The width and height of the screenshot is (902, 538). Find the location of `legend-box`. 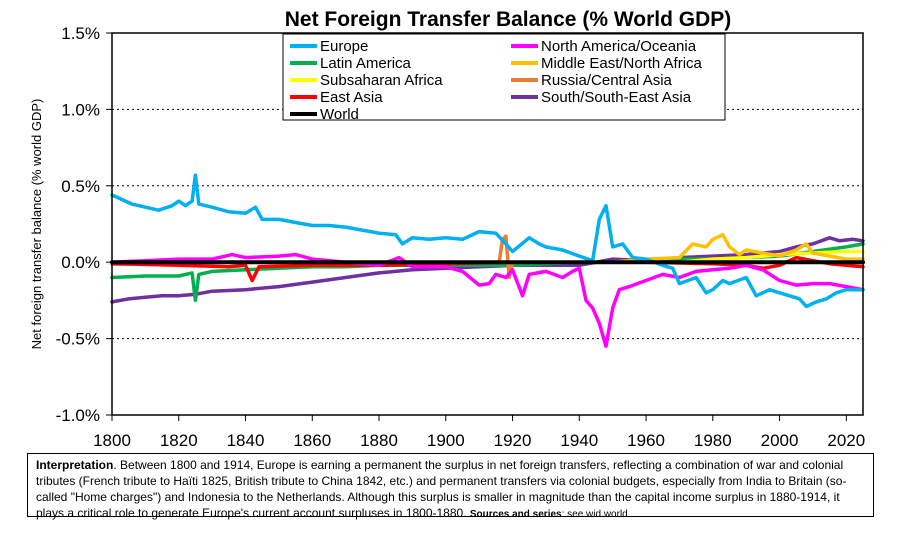

legend-box is located at coordinates (504, 77).